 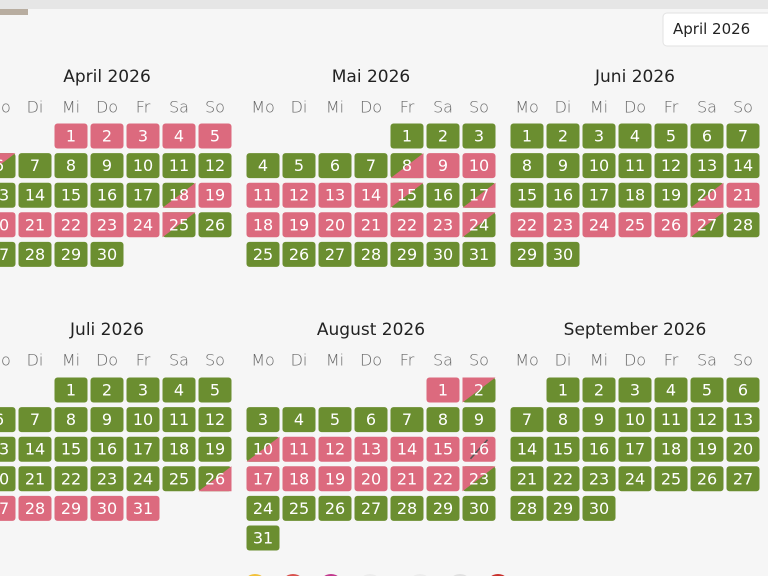 I want to click on day-number: 28, so click(x=35, y=508).